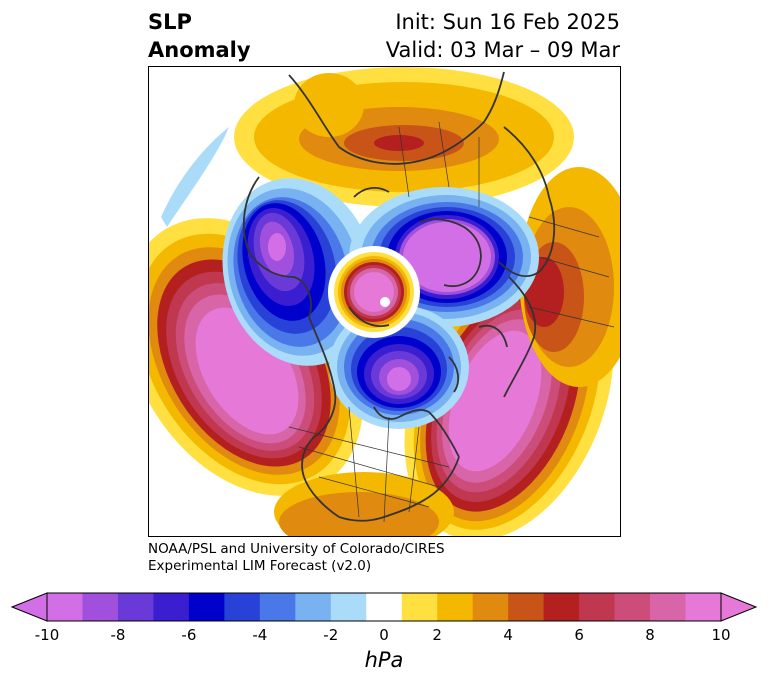  Describe the element at coordinates (374, 292) in the screenshot. I see `positive-anomaly-central-arctic` at that location.